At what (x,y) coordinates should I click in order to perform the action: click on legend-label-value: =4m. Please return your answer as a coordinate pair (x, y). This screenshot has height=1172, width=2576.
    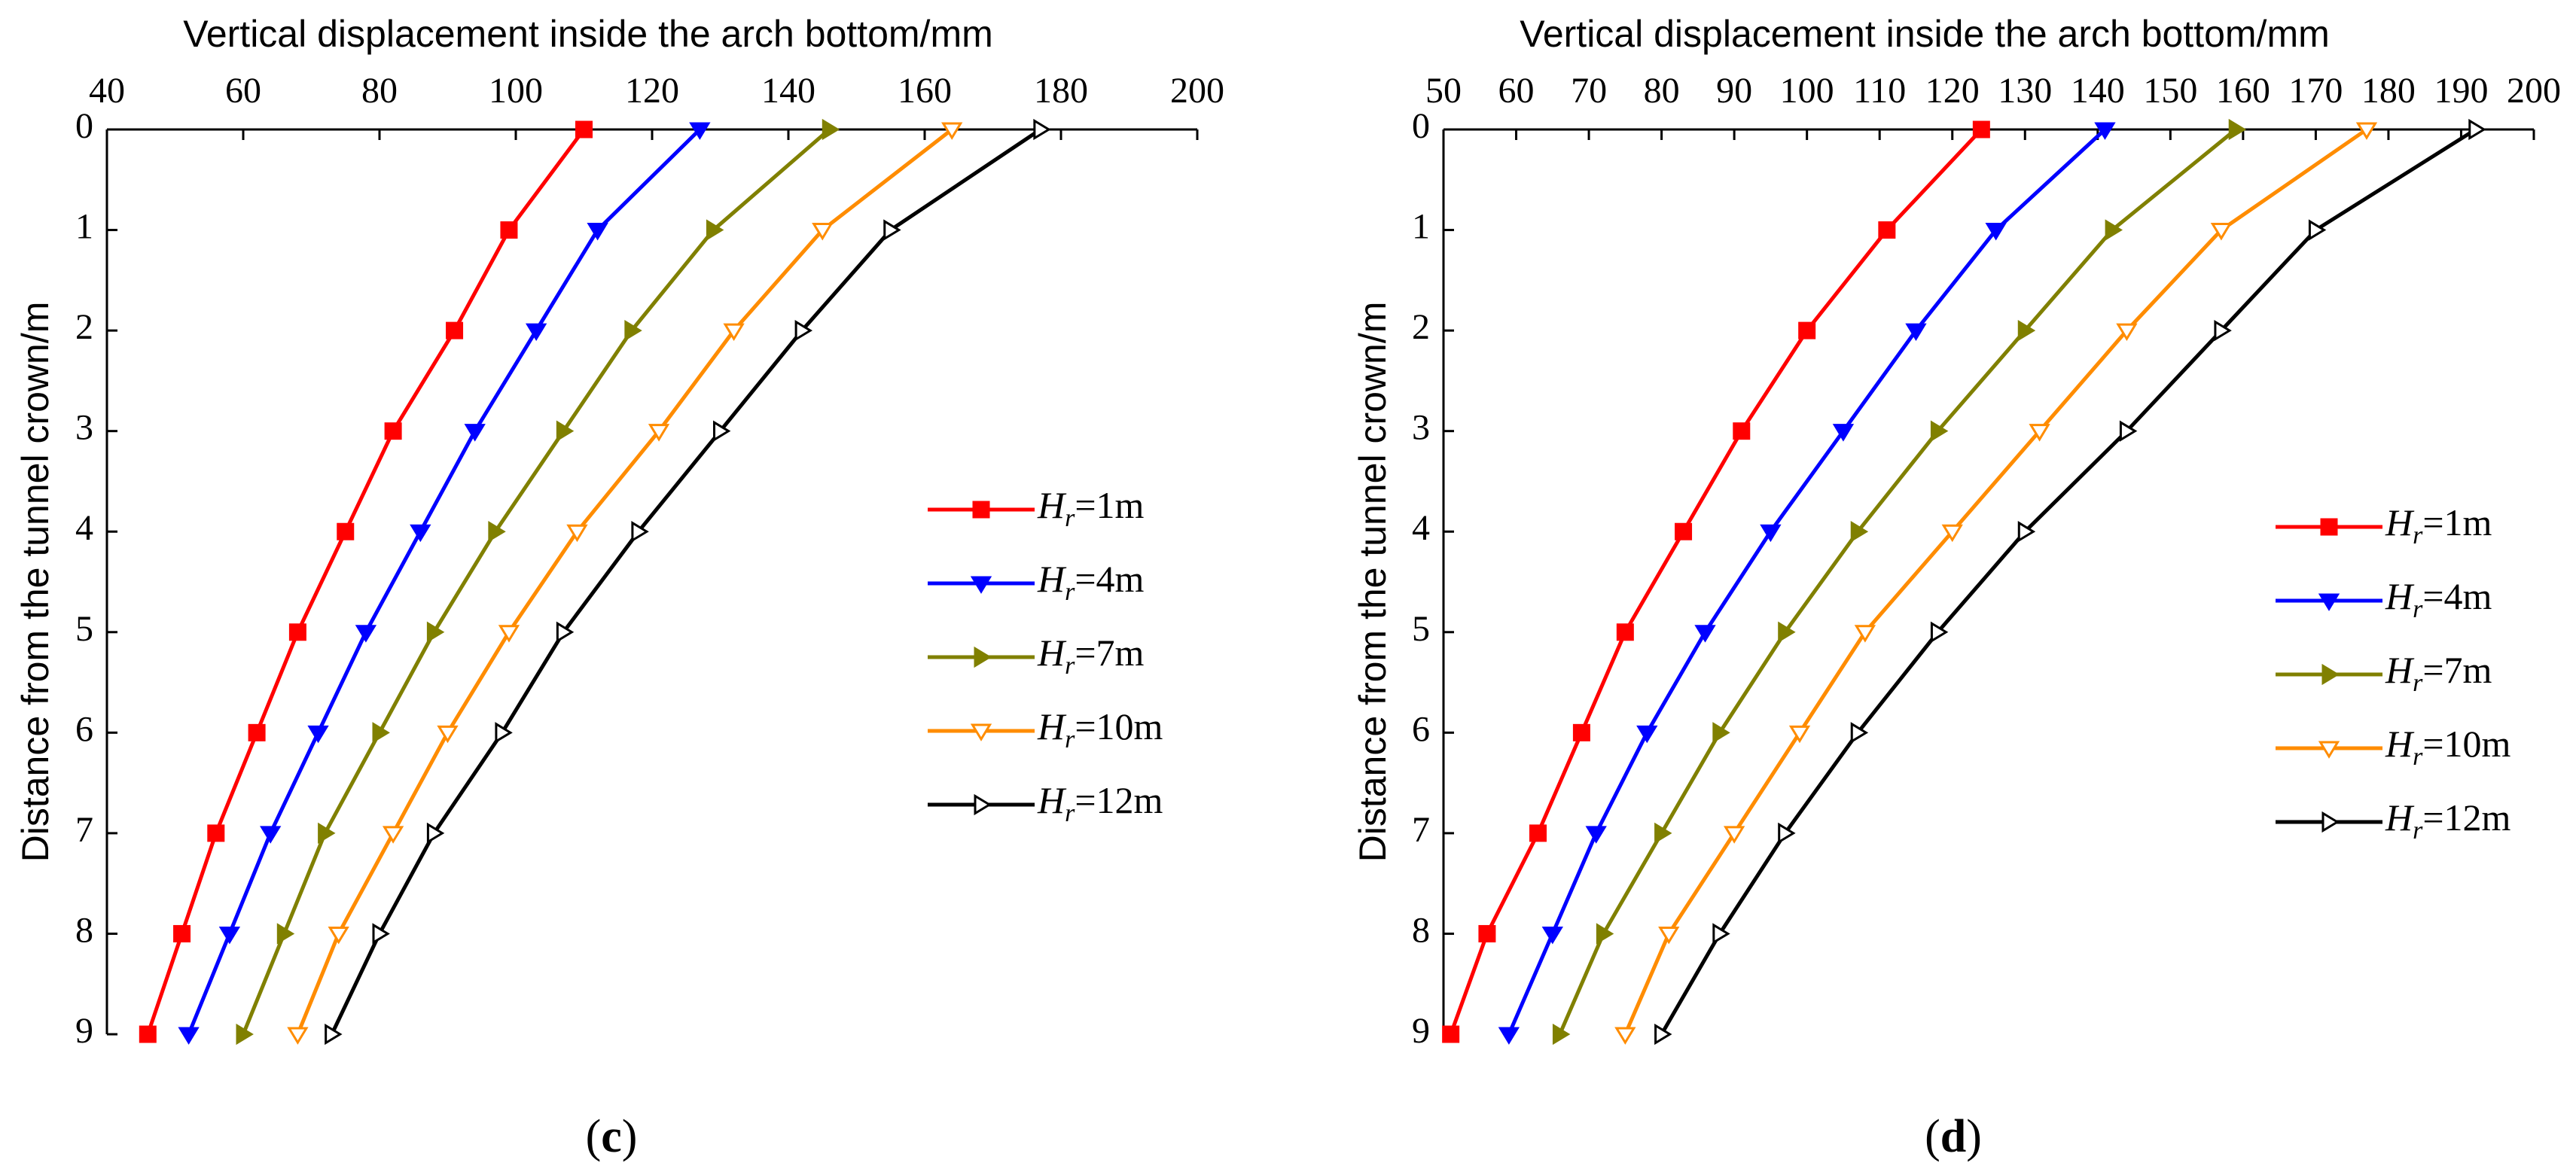
    Looking at the image, I should click on (1109, 579).